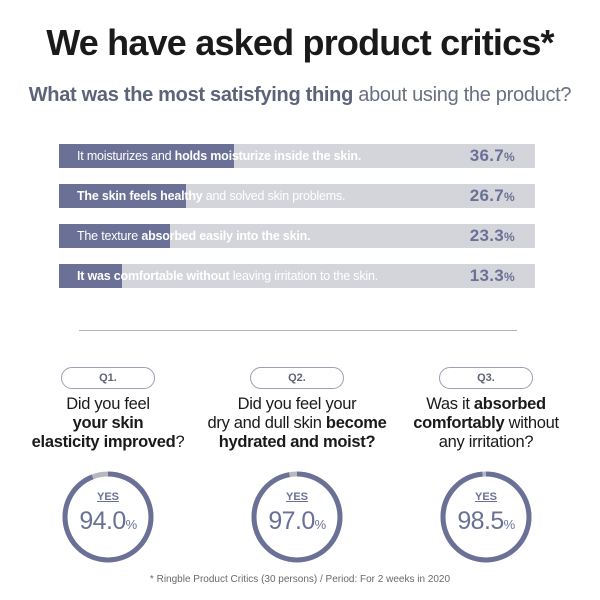 Image resolution: width=600 pixels, height=600 pixels. Describe the element at coordinates (300, 42) in the screenshot. I see `page-title: We have asked product critics*` at that location.